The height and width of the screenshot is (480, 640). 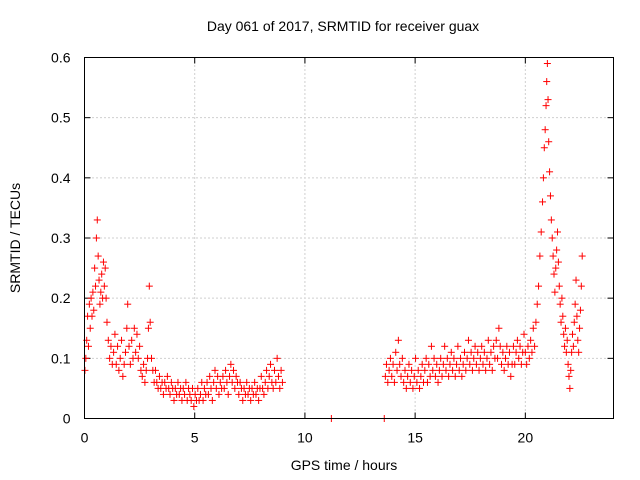 What do you see at coordinates (61, 298) in the screenshot?
I see `y-tick-label: 0.2` at bounding box center [61, 298].